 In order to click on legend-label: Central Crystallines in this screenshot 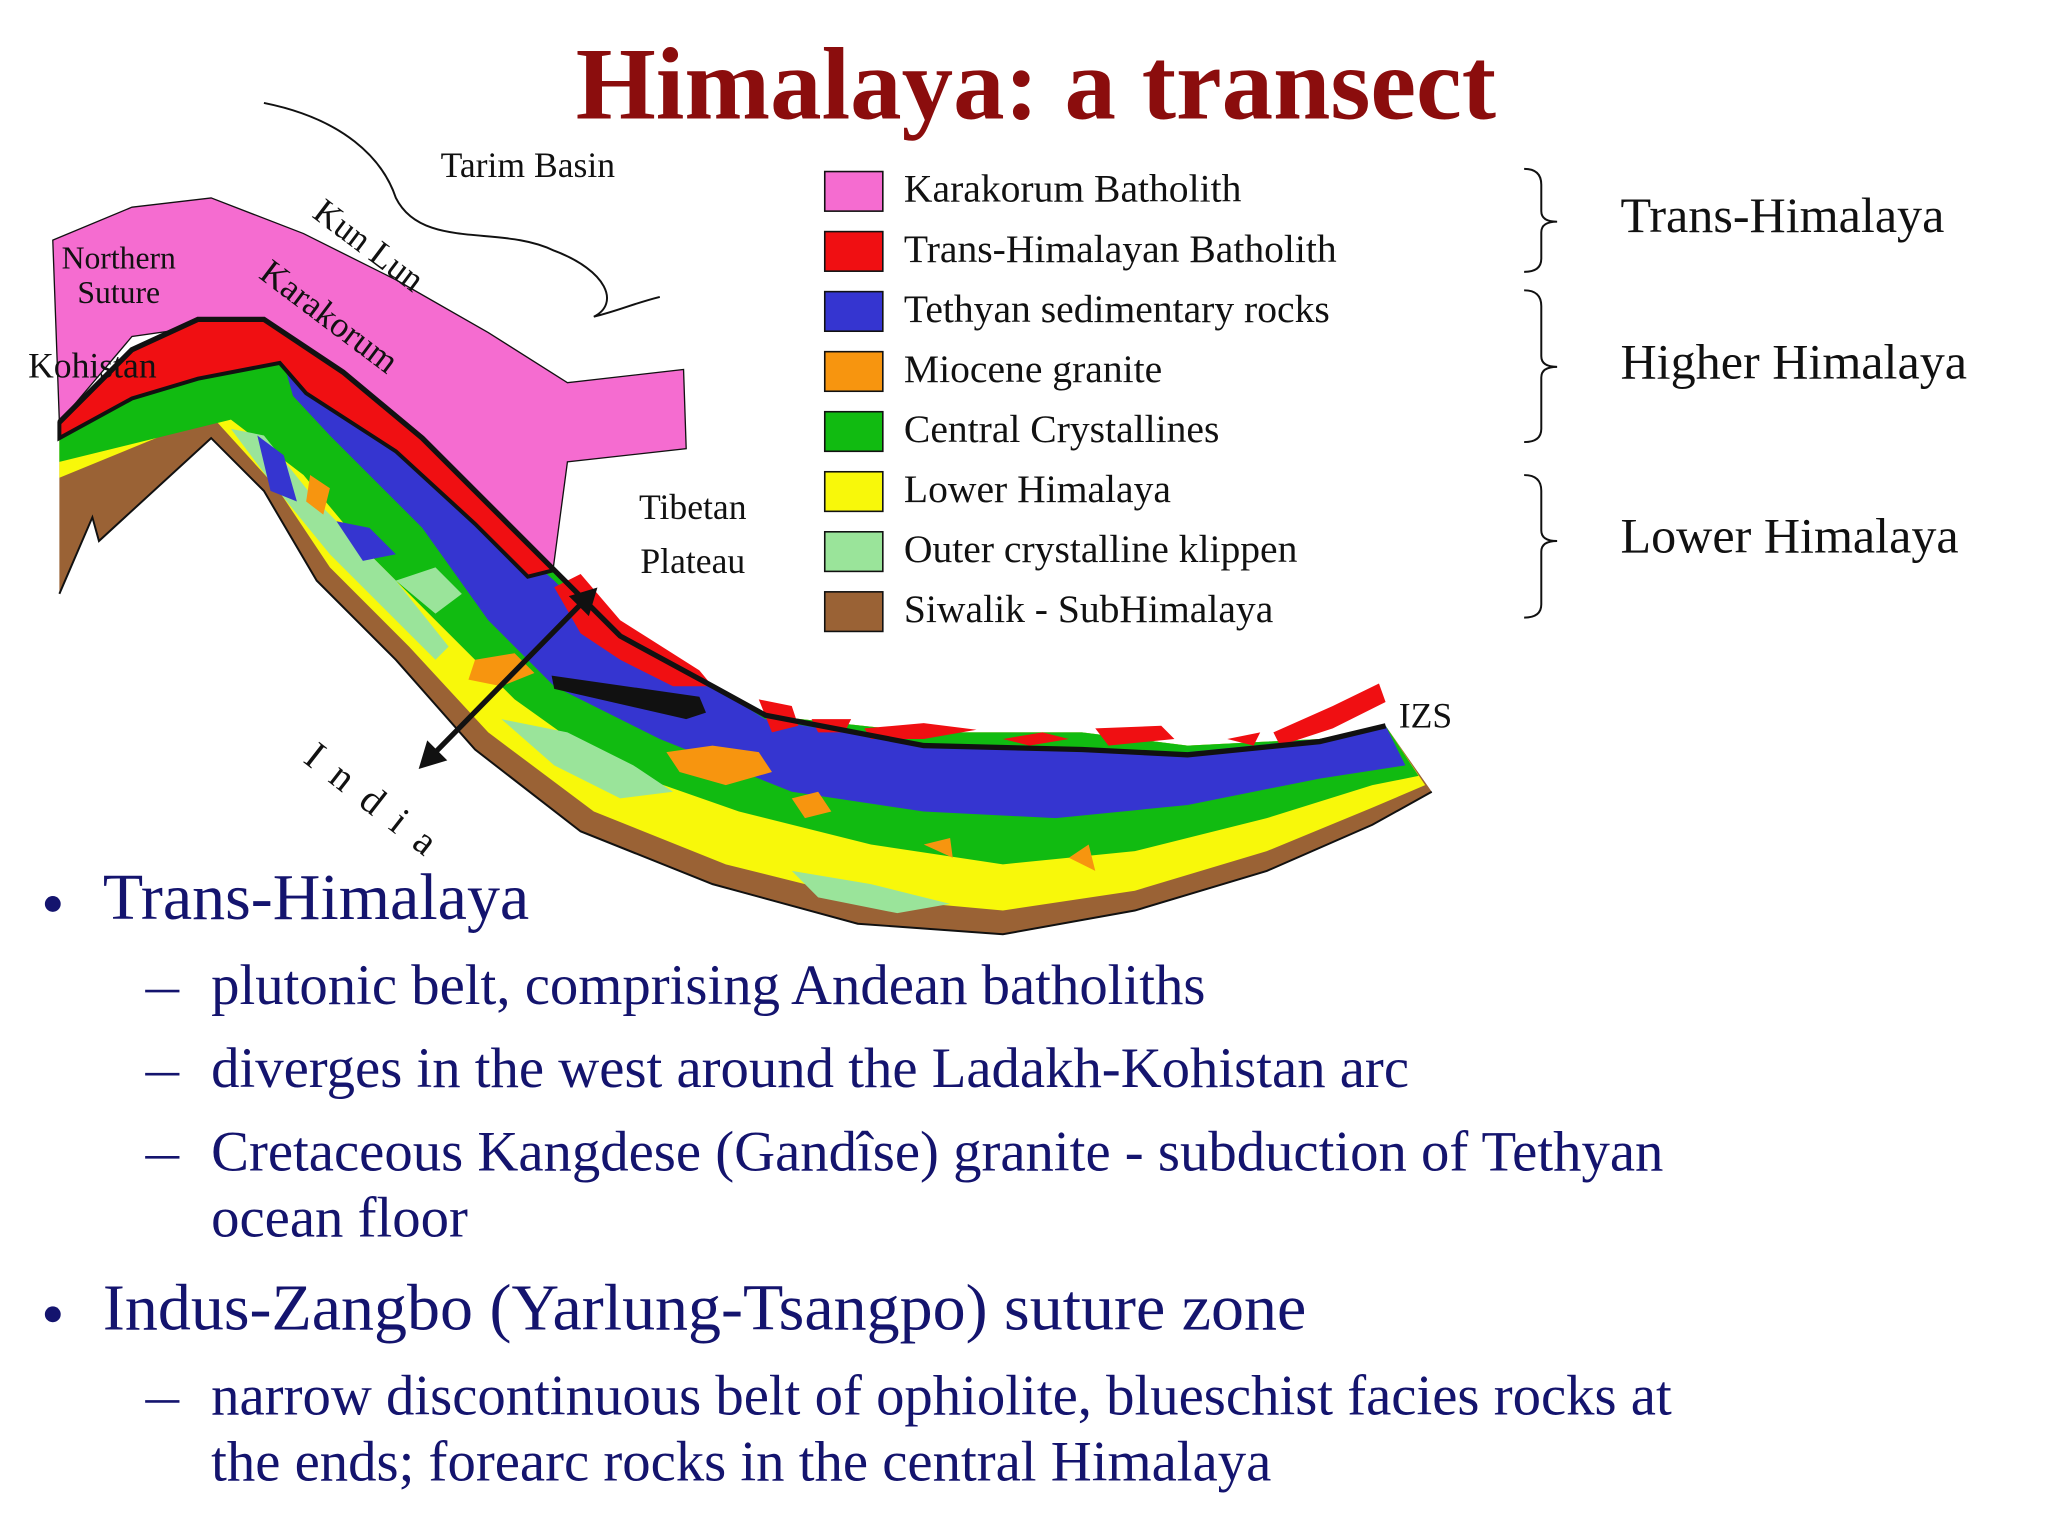, I will do `click(1061, 429)`.